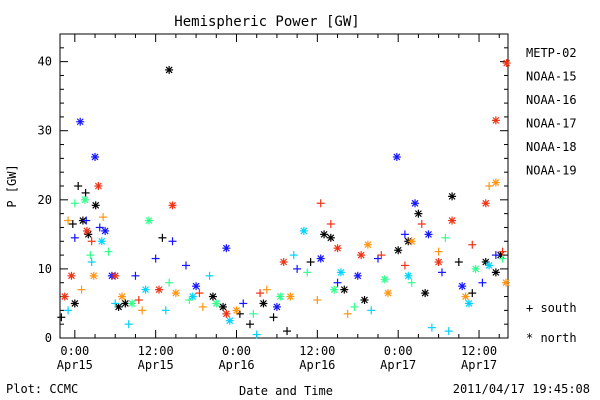 Image resolution: width=600 pixels, height=400 pixels. Describe the element at coordinates (236, 351) in the screenshot. I see `x-tick-time-label: 0:00` at that location.